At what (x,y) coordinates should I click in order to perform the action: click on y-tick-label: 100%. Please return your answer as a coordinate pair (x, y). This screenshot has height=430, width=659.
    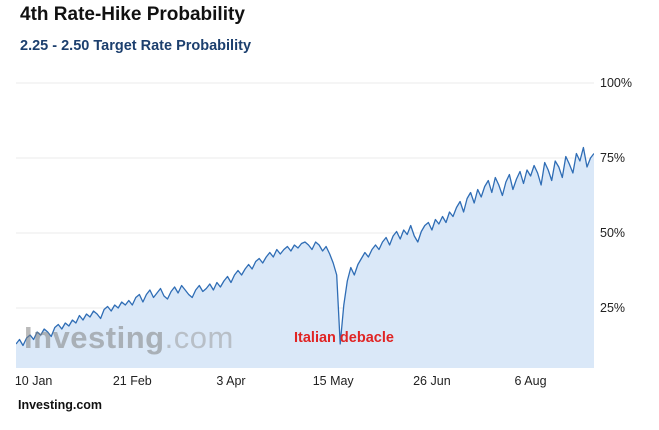
    Looking at the image, I should click on (616, 83).